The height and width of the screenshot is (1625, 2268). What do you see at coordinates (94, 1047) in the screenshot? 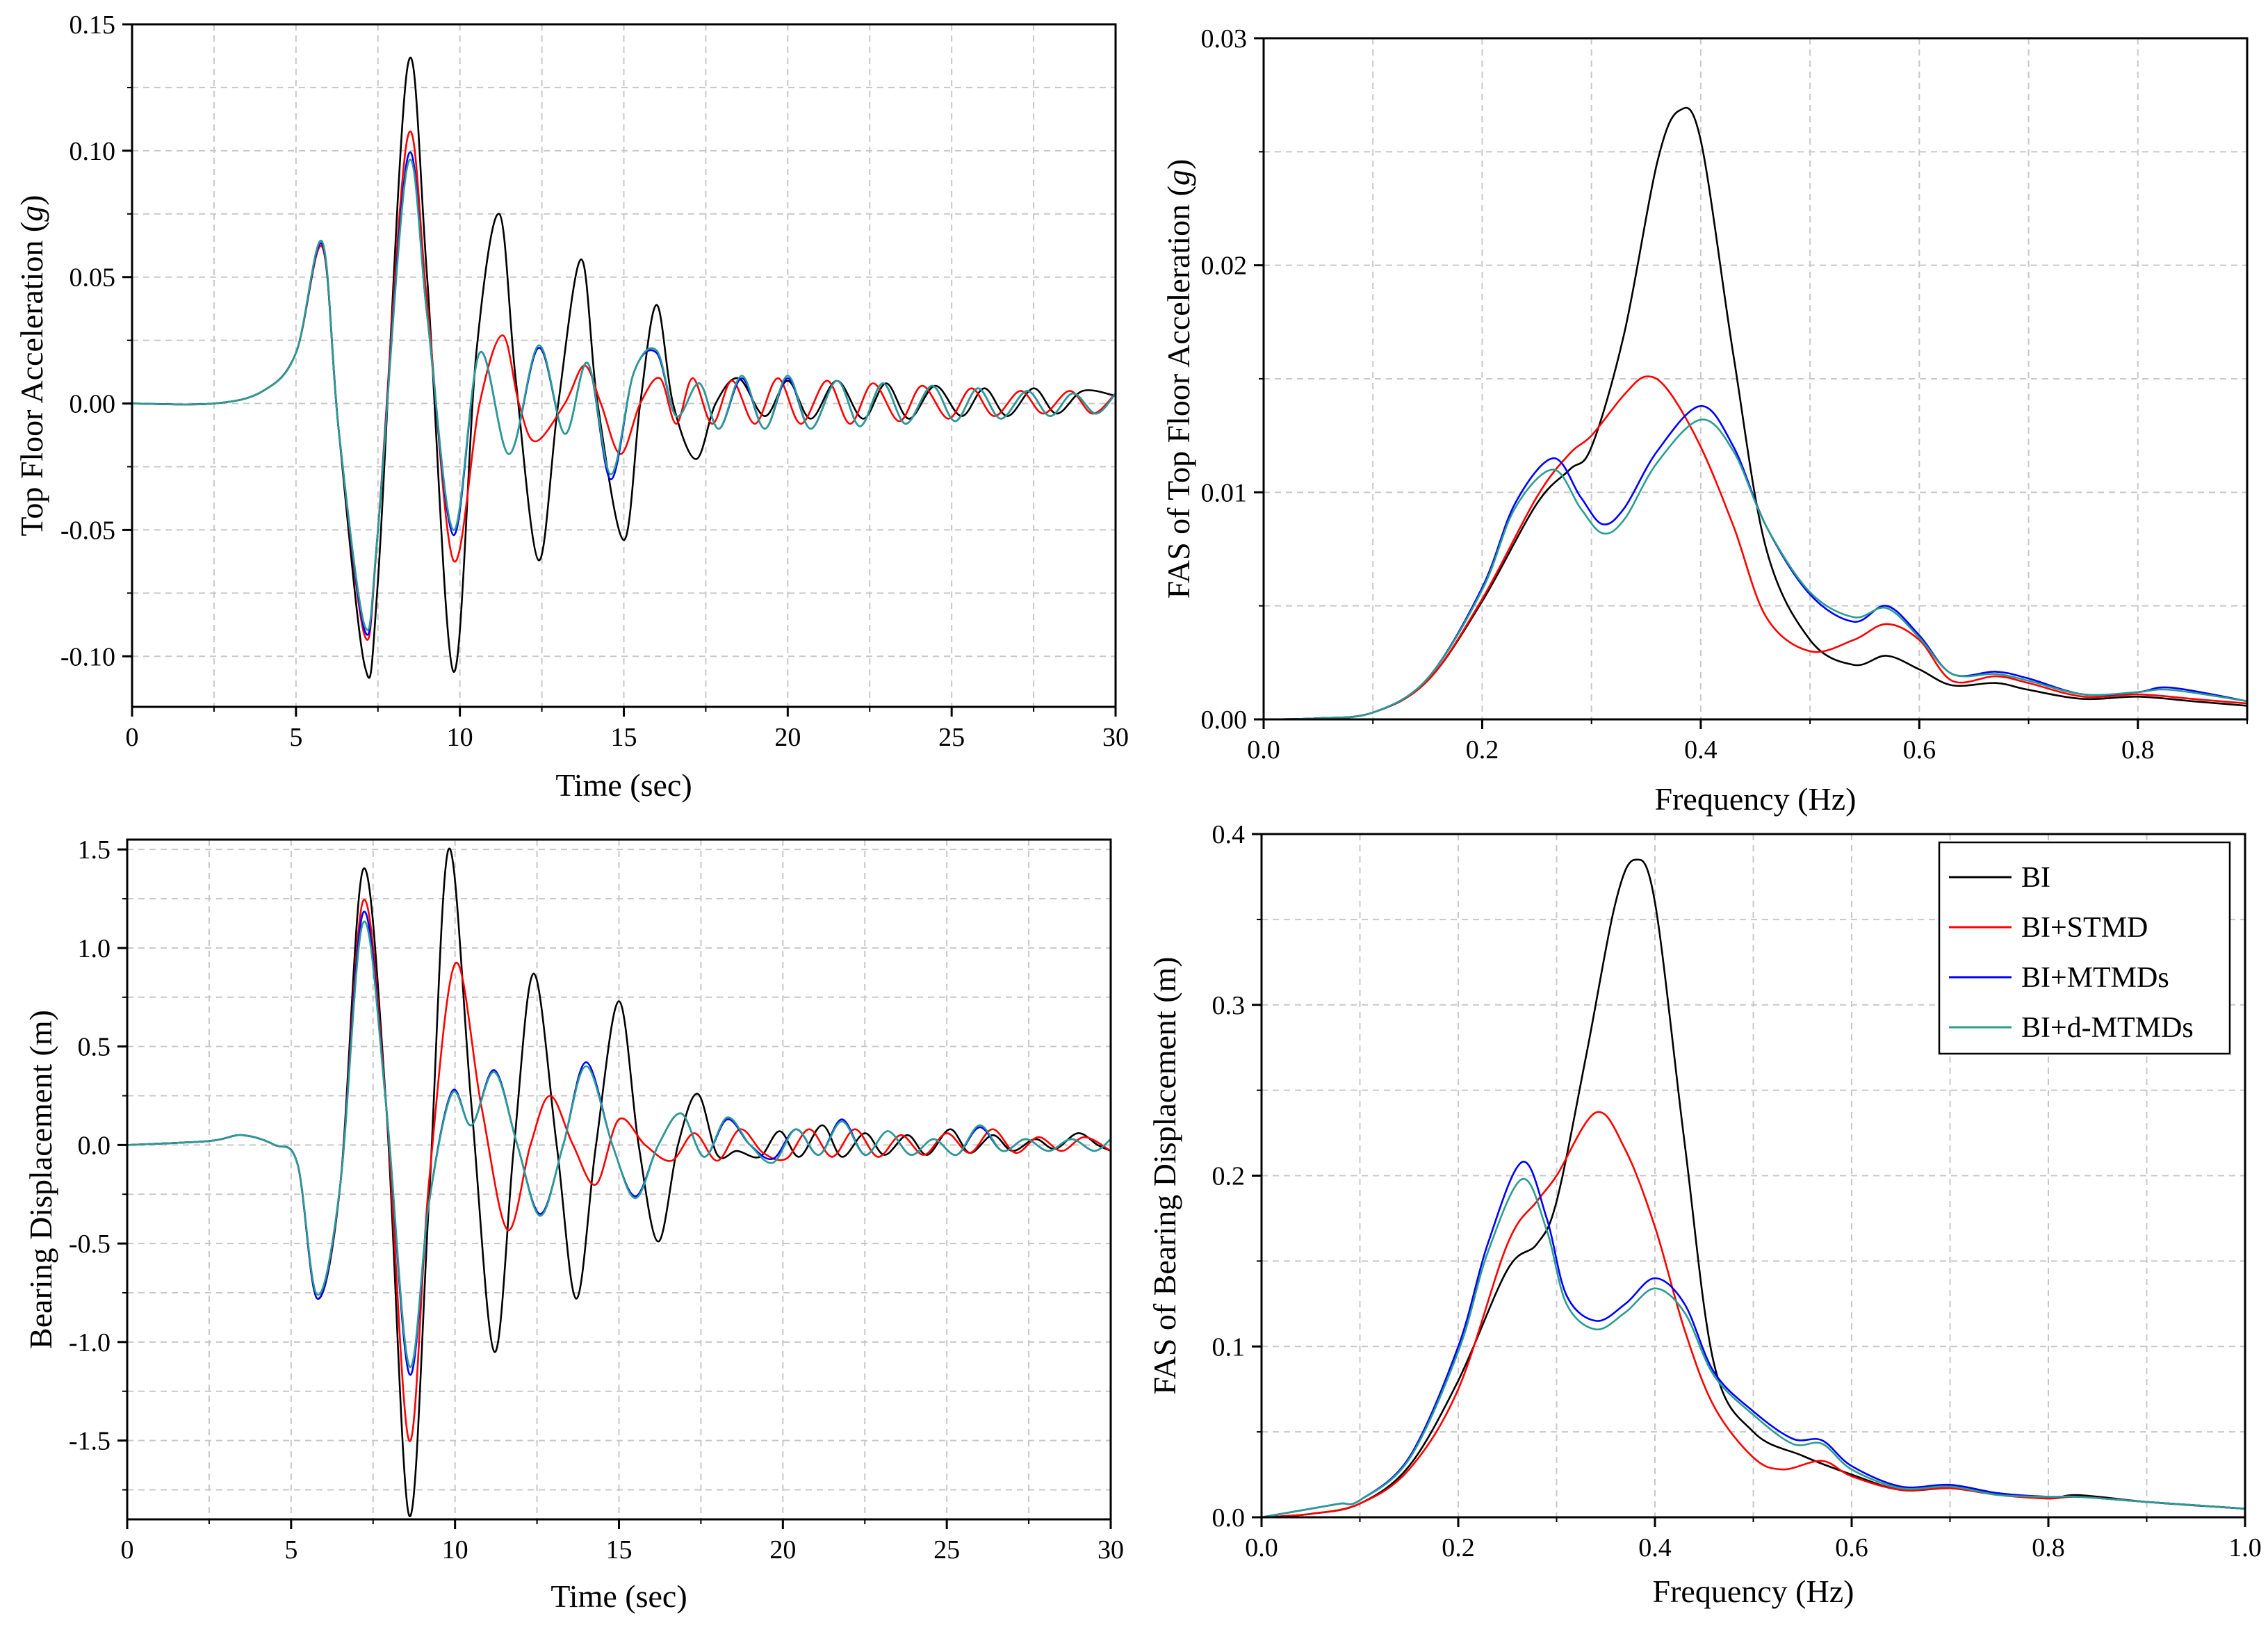
I see `y-tick-label: 0.5` at bounding box center [94, 1047].